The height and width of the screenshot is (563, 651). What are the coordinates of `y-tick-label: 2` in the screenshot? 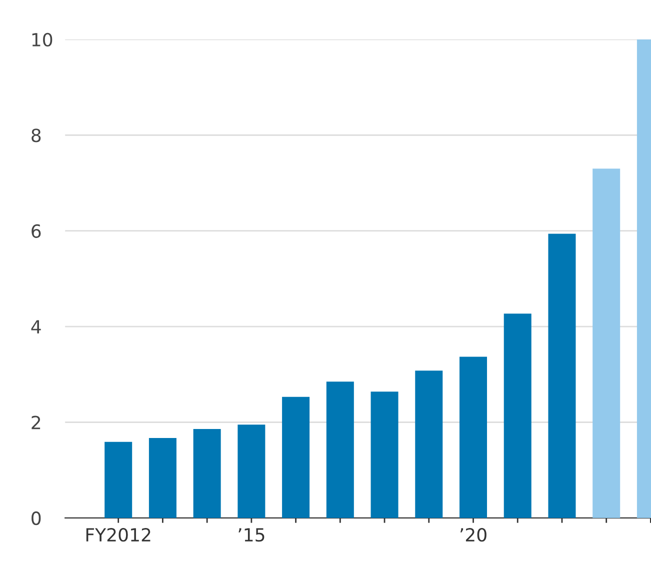 It's located at (36, 423).